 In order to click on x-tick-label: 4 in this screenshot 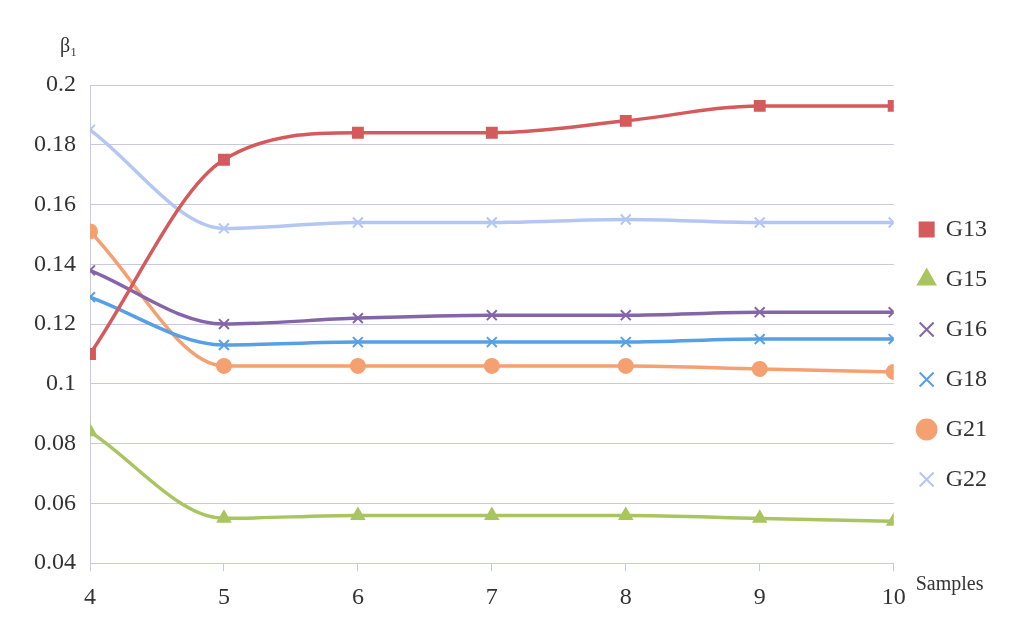, I will do `click(90, 595)`.